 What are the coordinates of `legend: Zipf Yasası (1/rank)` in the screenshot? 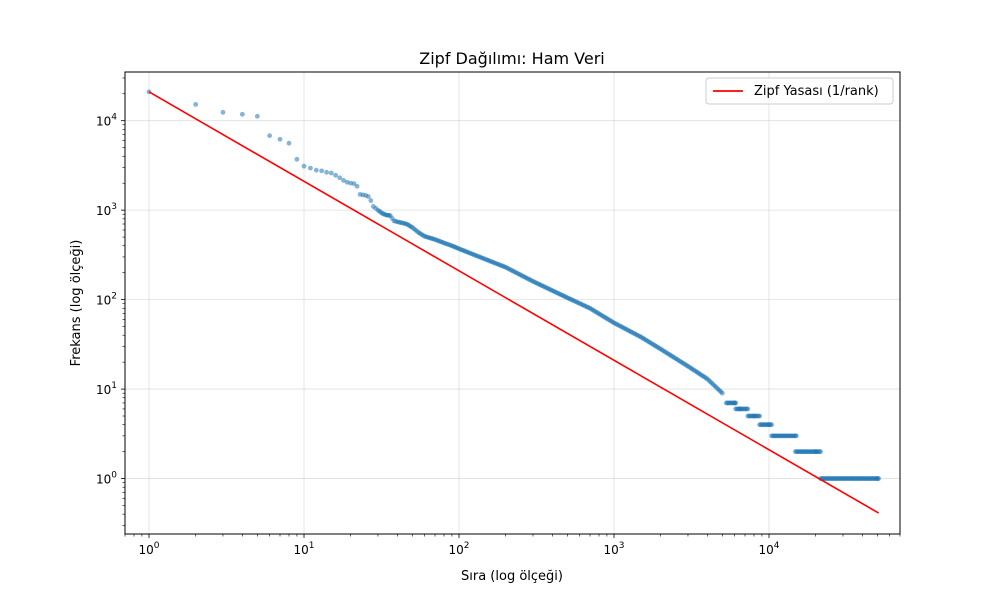 It's located at (799, 91).